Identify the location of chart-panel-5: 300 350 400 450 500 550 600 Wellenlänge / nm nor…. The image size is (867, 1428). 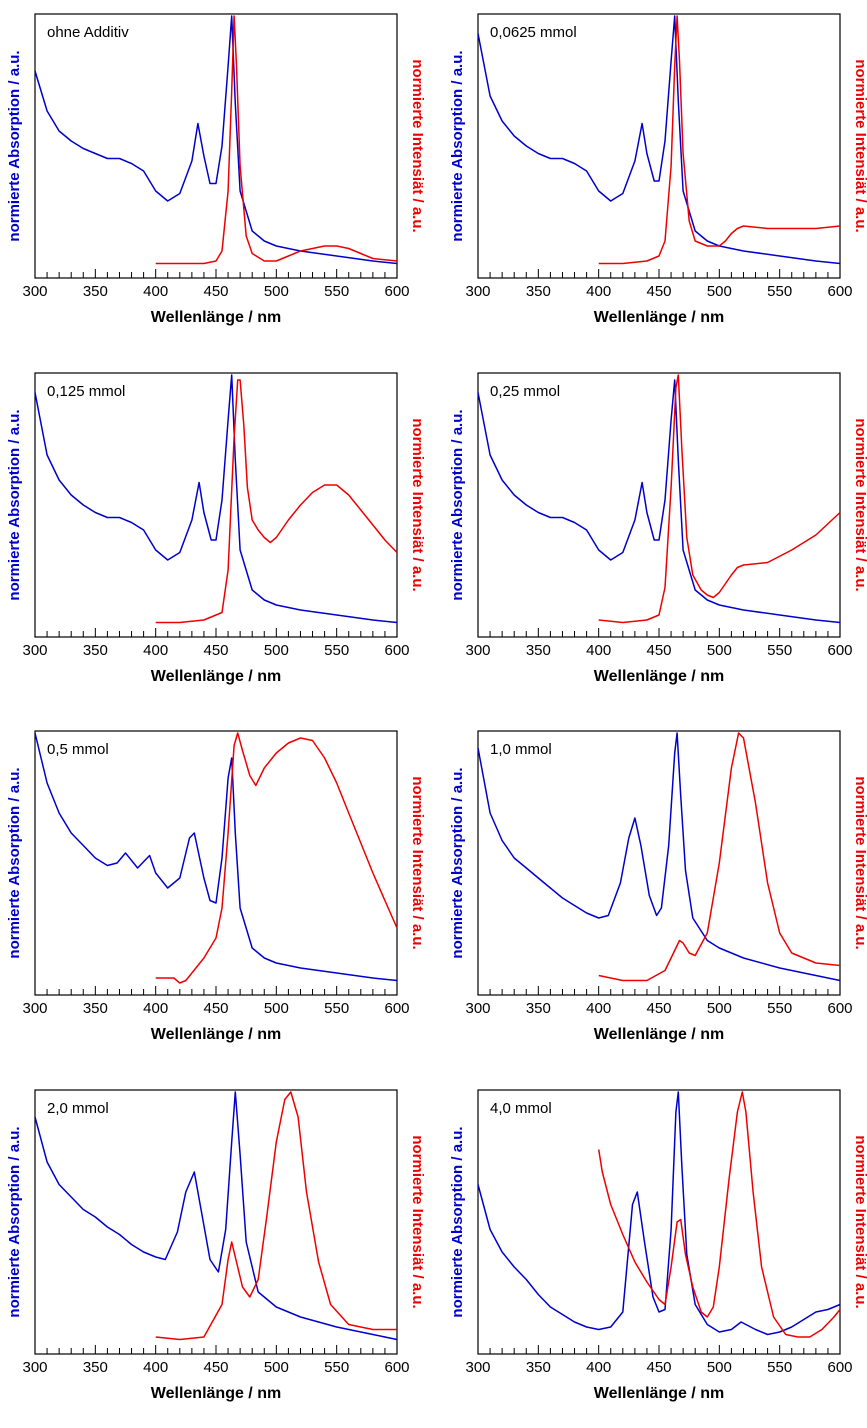
(216, 886).